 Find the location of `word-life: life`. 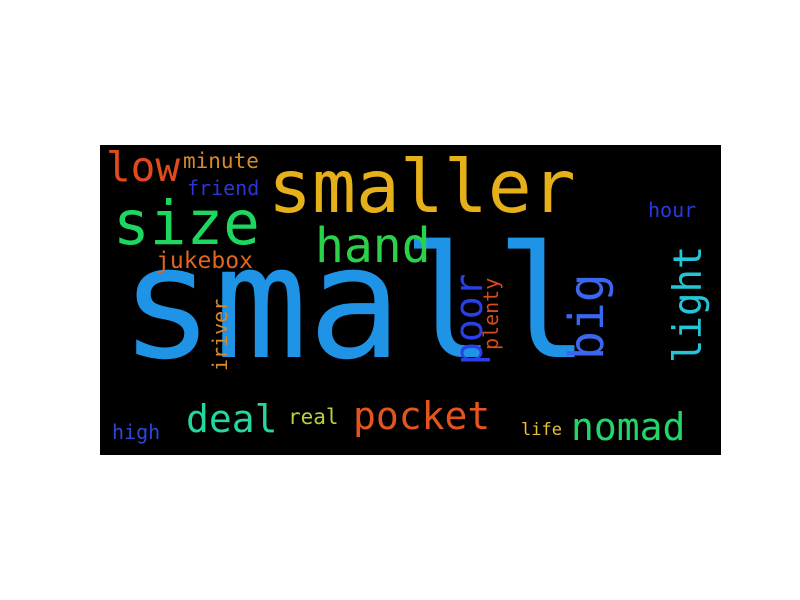

word-life: life is located at coordinates (541, 430).